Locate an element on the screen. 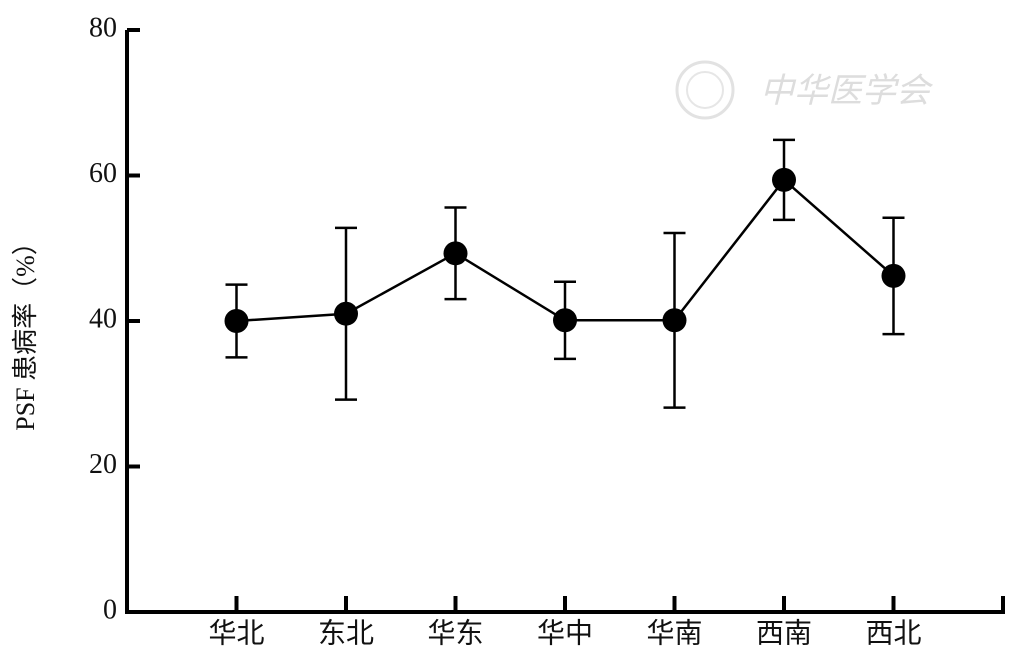 The height and width of the screenshot is (663, 1015). x-tick-label: 华东 is located at coordinates (455, 633).